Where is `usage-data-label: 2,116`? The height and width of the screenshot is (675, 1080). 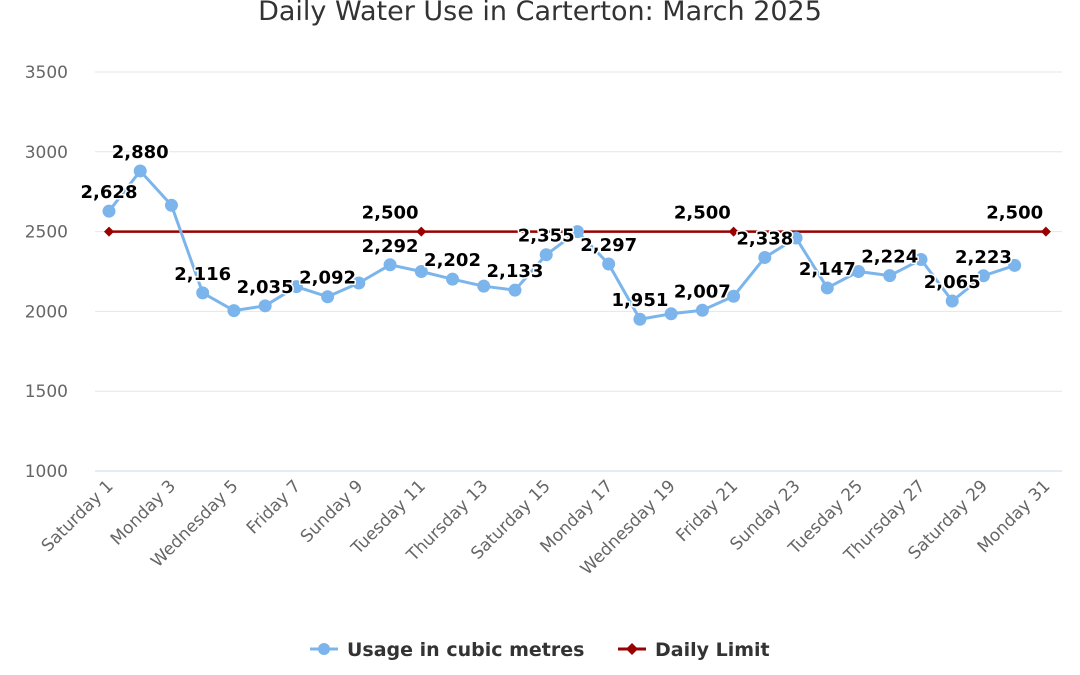 usage-data-label: 2,116 is located at coordinates (202, 274).